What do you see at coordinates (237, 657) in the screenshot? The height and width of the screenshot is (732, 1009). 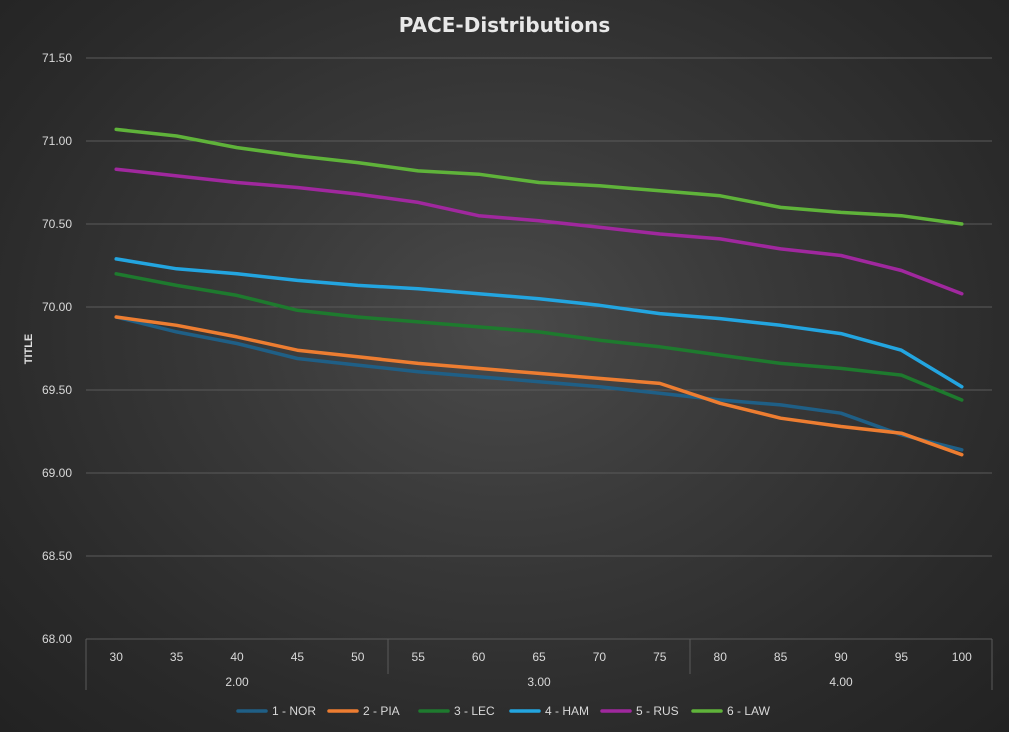 I see `x-tick-label: 40` at bounding box center [237, 657].